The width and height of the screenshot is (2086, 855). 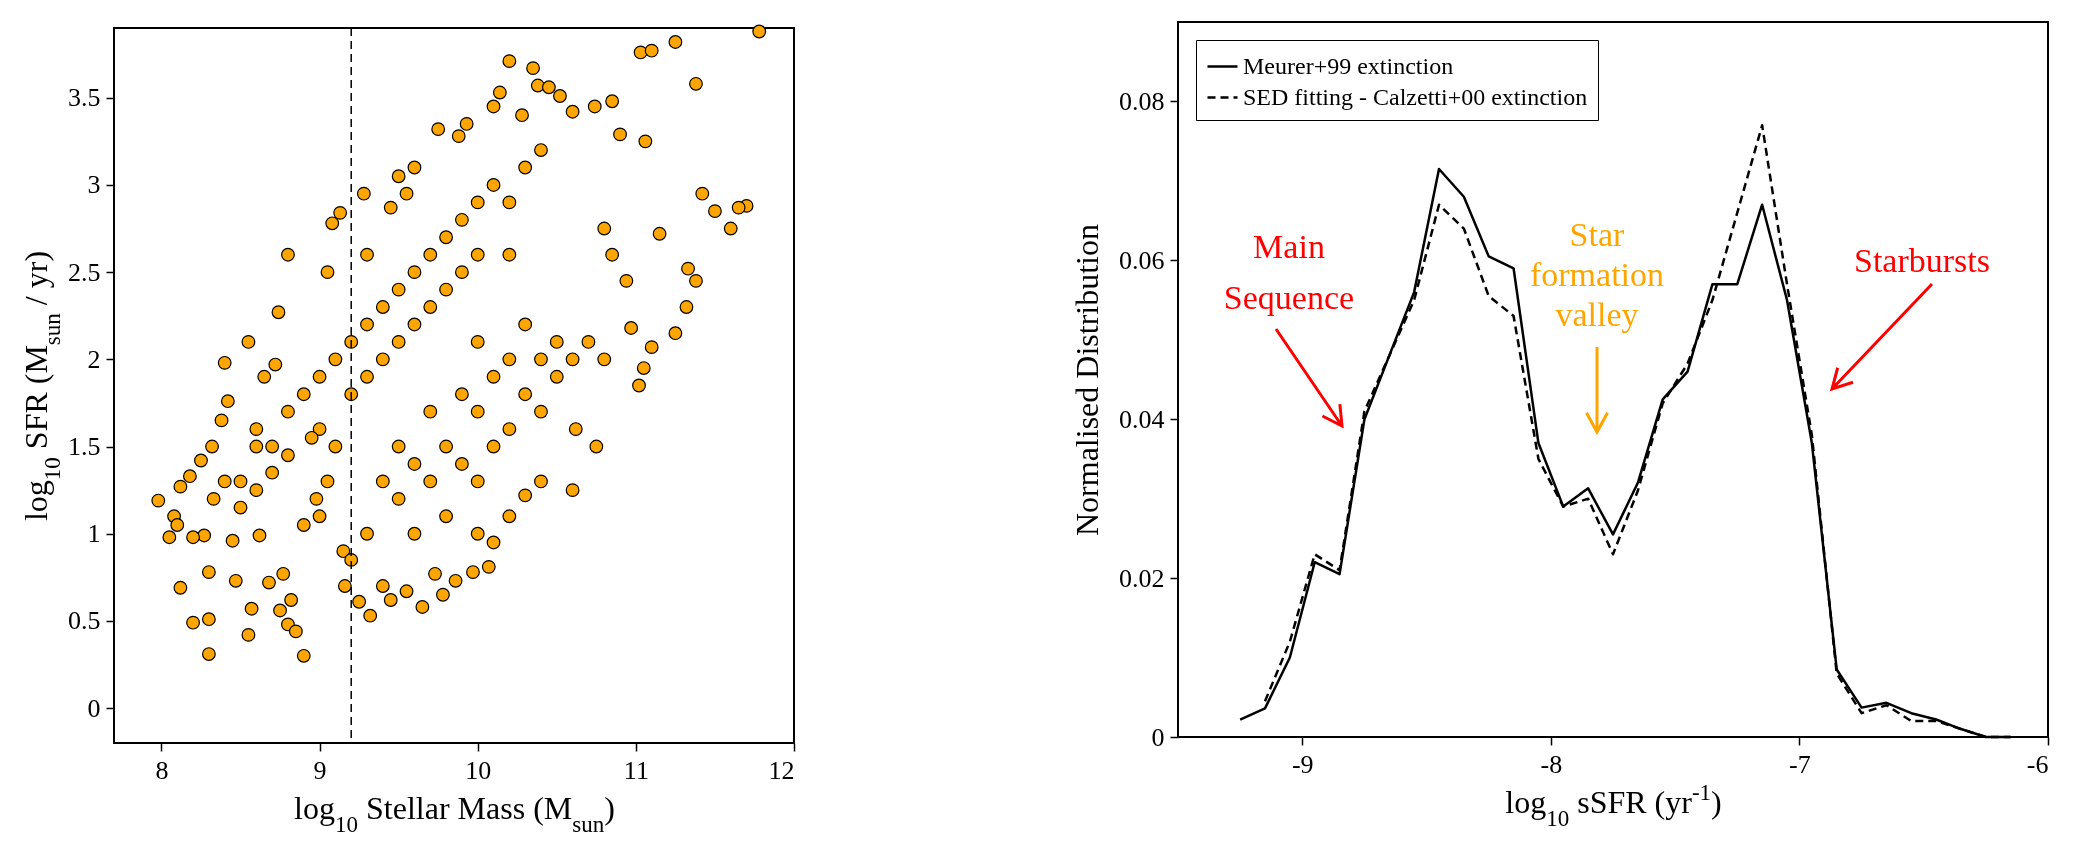 I want to click on x-tick-label: -6, so click(x=2037, y=764).